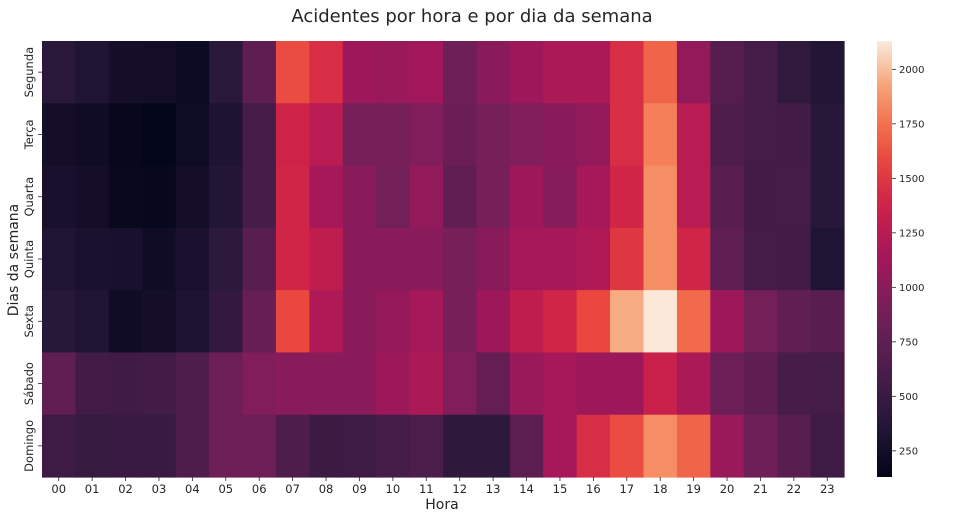 The height and width of the screenshot is (518, 954). What do you see at coordinates (911, 233) in the screenshot?
I see `colorbar-tick-label: 1250` at bounding box center [911, 233].